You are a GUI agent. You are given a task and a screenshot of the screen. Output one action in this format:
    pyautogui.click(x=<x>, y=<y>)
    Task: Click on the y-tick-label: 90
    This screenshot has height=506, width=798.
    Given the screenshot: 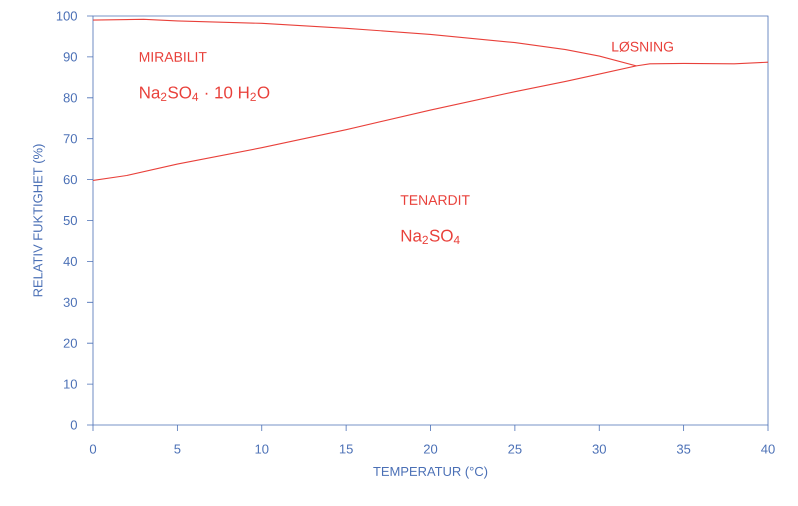 What is the action you would take?
    pyautogui.click(x=70, y=57)
    